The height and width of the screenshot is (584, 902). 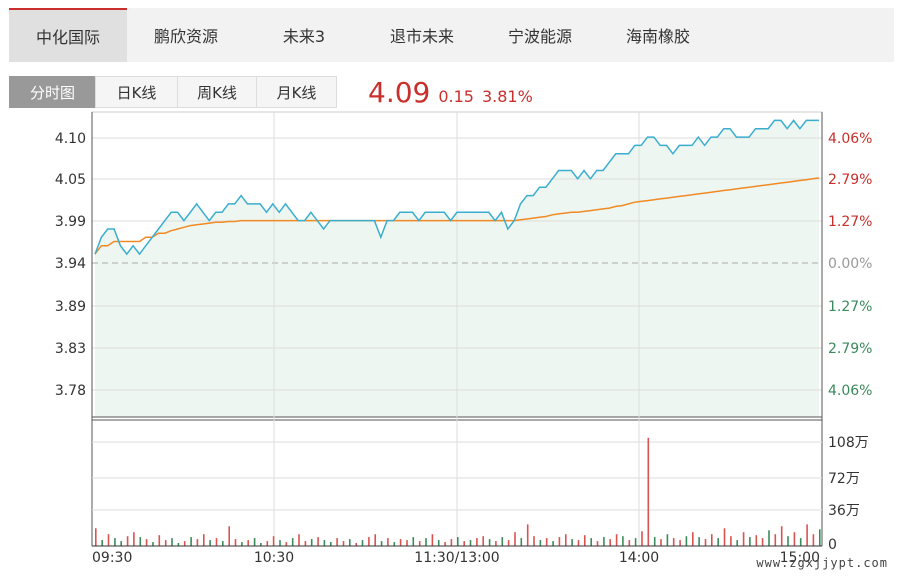 What do you see at coordinates (52, 92) in the screenshot?
I see `tab-intraday: 分时图` at bounding box center [52, 92].